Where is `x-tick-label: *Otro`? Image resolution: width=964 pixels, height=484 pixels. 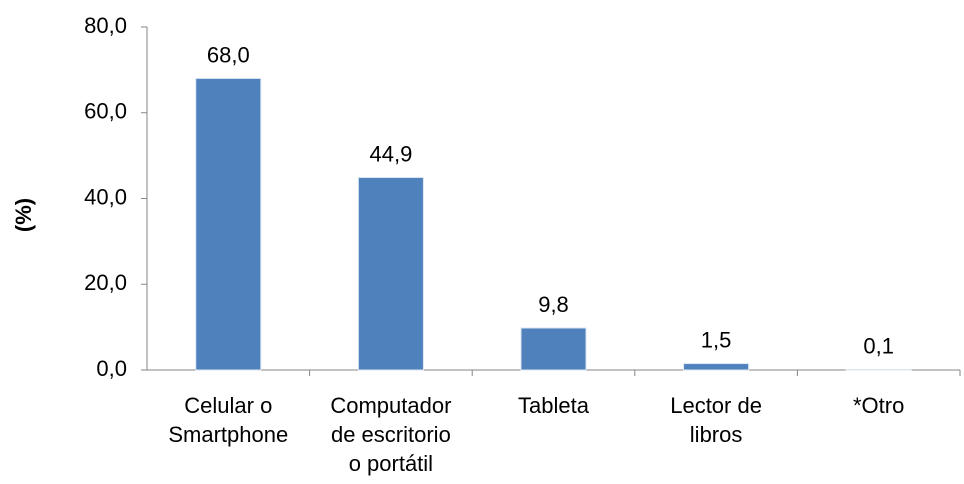
x-tick-label: *Otro is located at coordinates (879, 405).